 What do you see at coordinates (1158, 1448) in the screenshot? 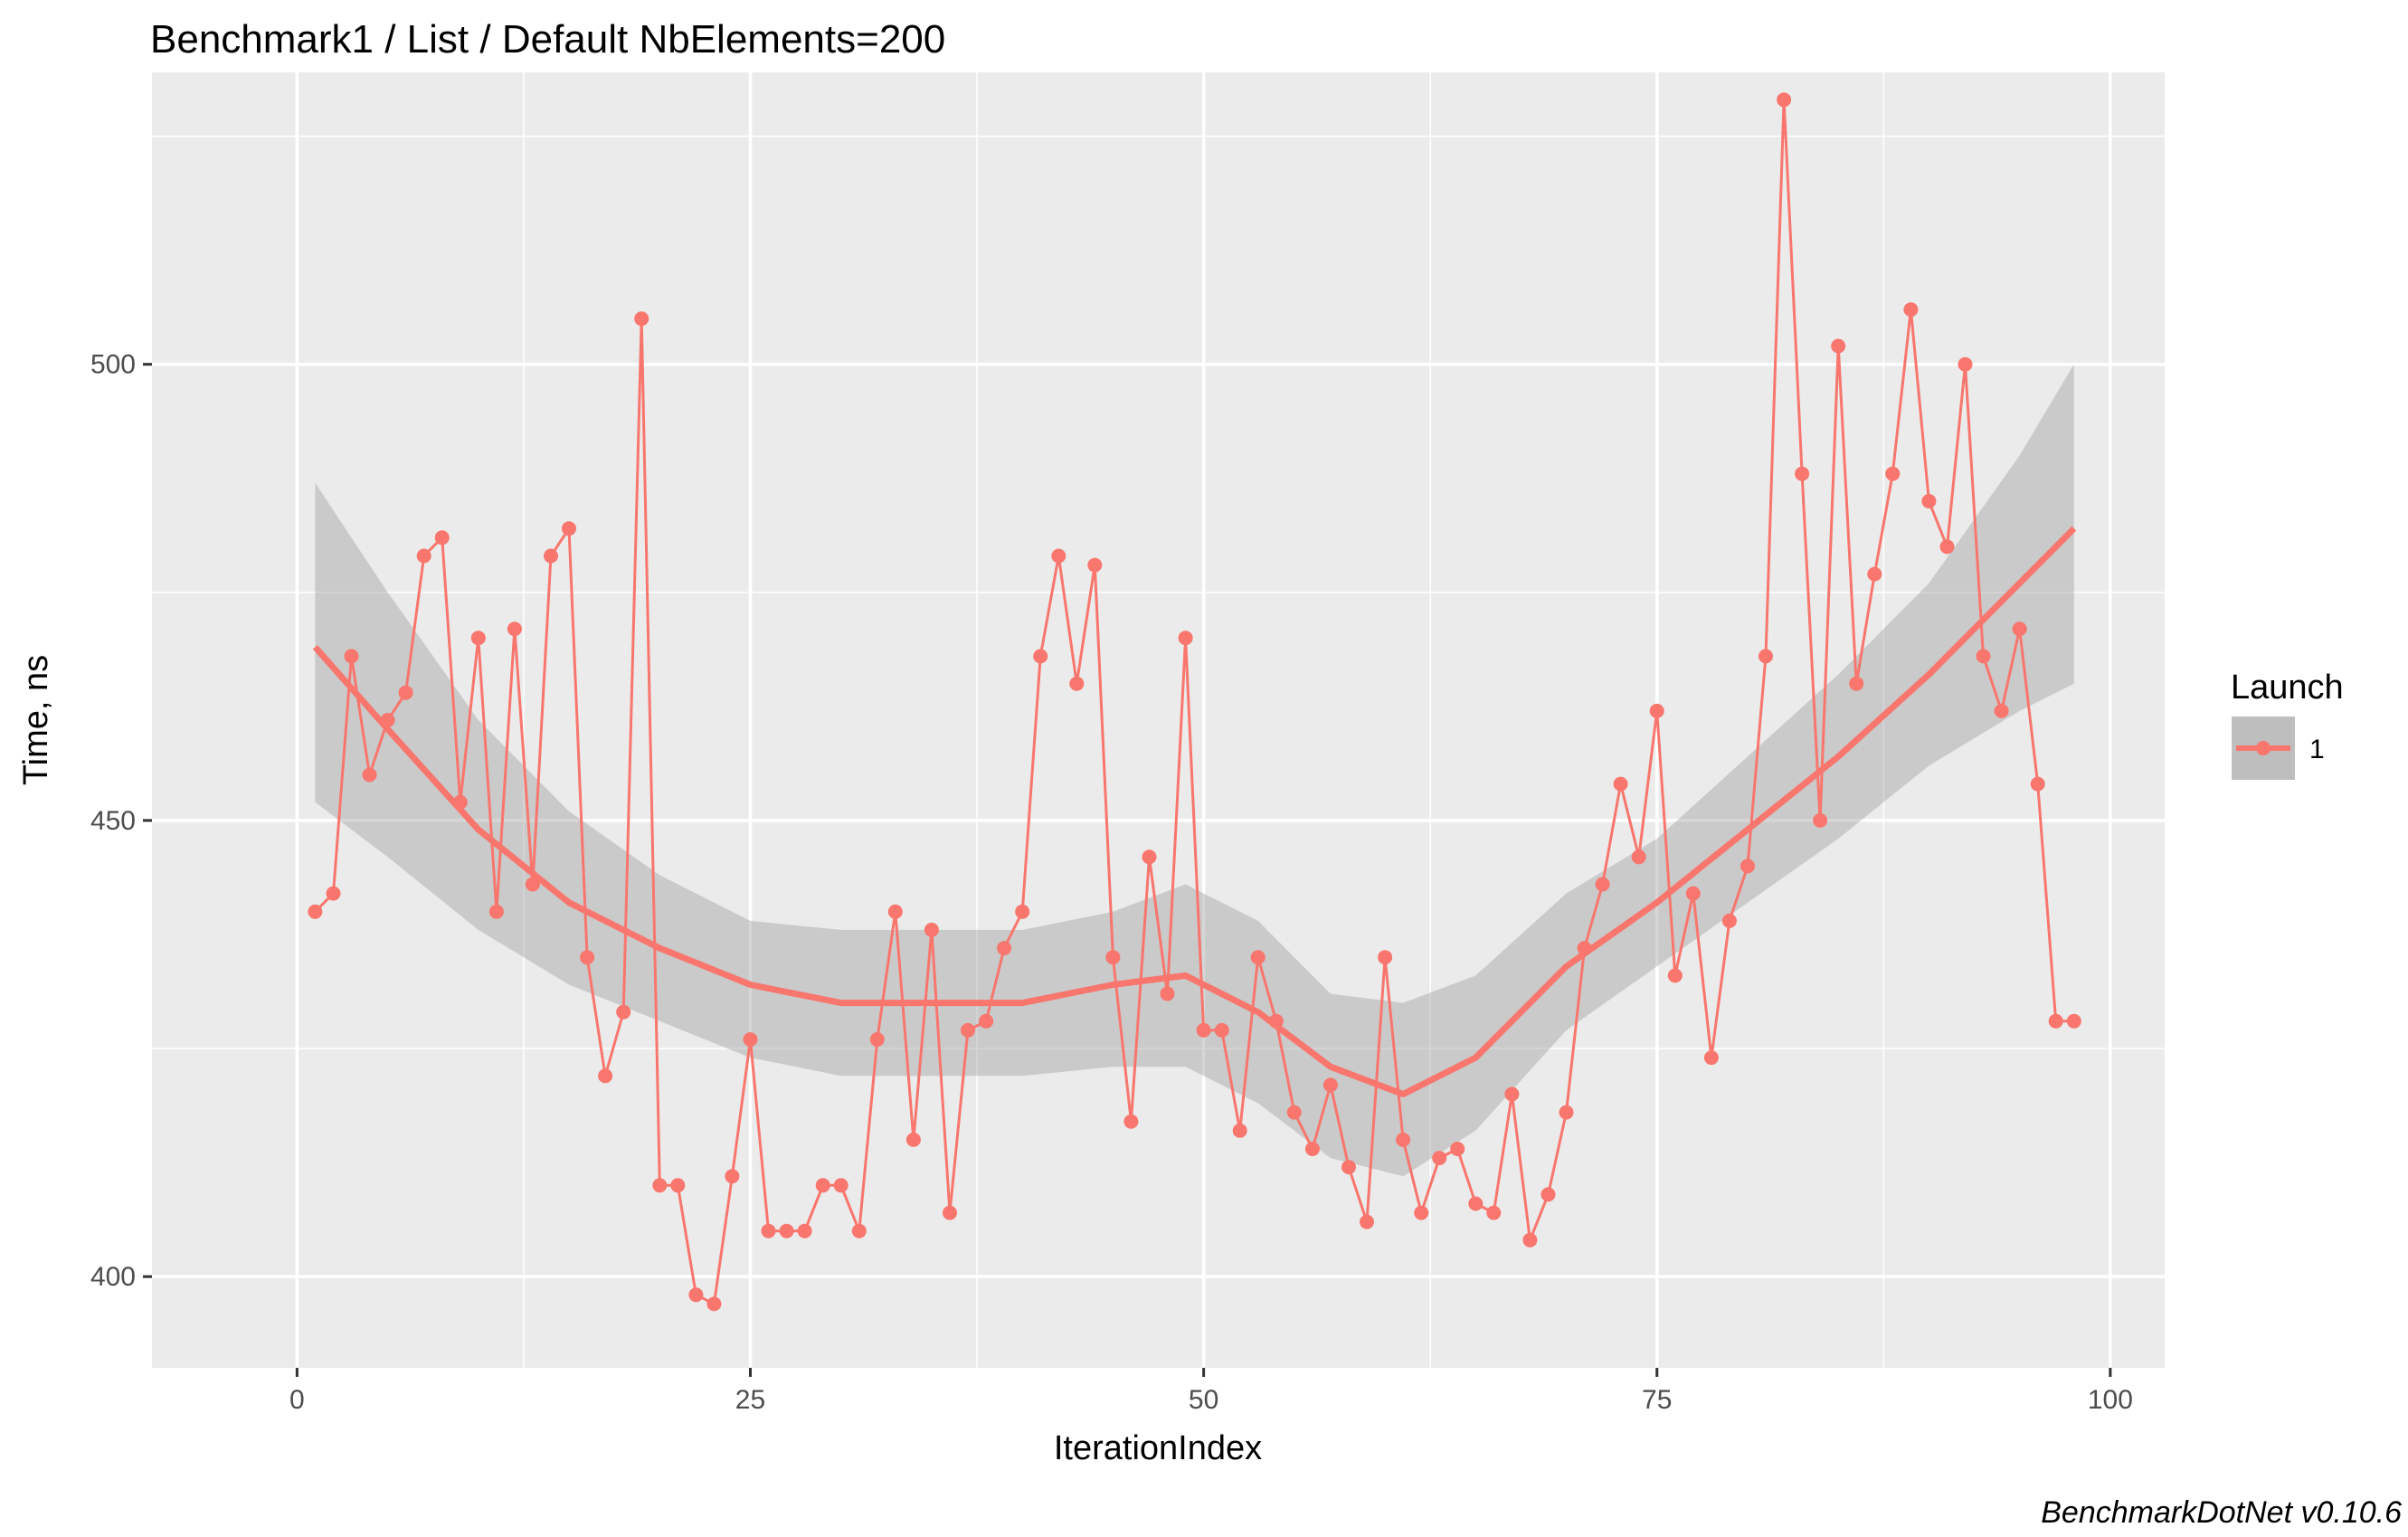
I see `x-axis-title: IterationIndex` at bounding box center [1158, 1448].